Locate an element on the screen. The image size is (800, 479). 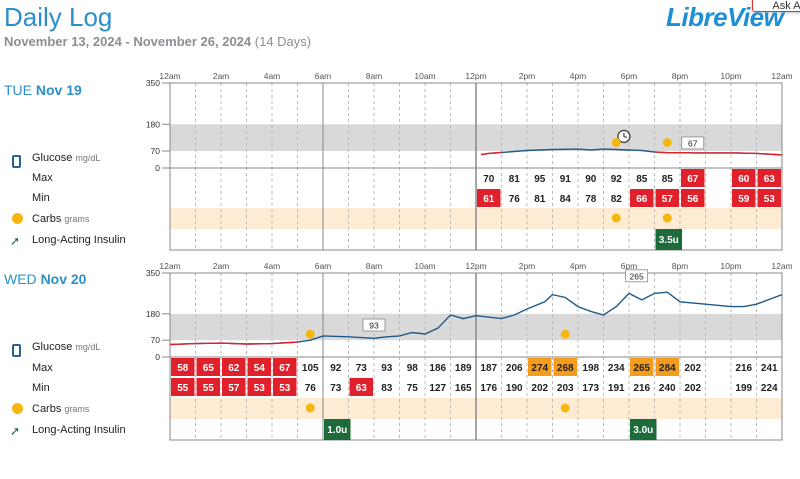
max-value: 90 is located at coordinates (591, 179).